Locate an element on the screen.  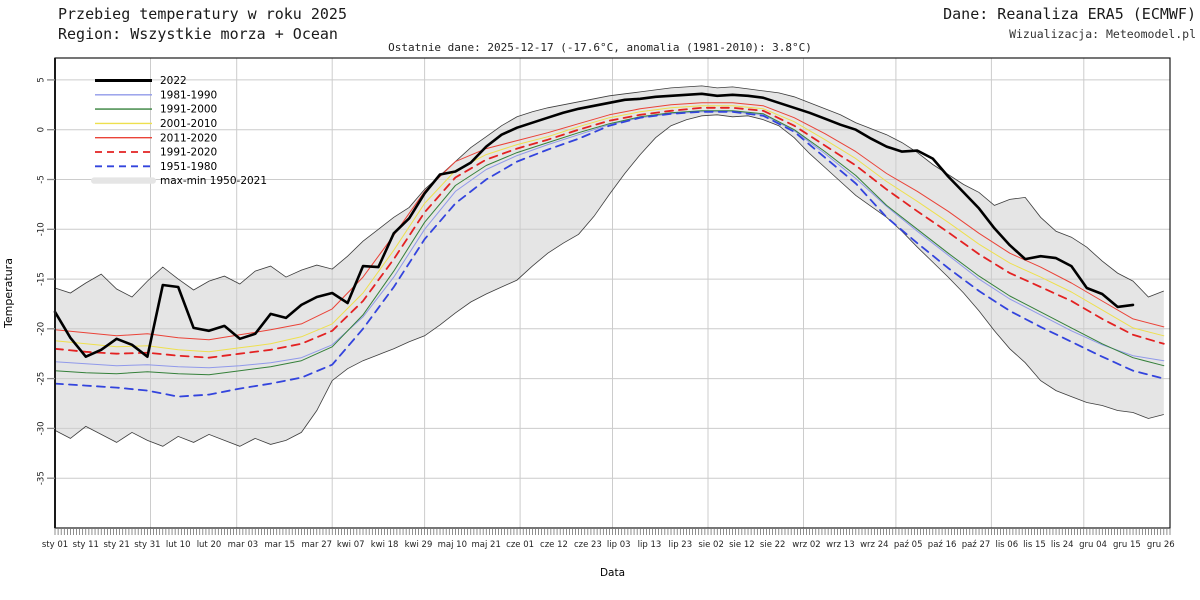
x-tick-label: sty 21 is located at coordinates (116, 545).